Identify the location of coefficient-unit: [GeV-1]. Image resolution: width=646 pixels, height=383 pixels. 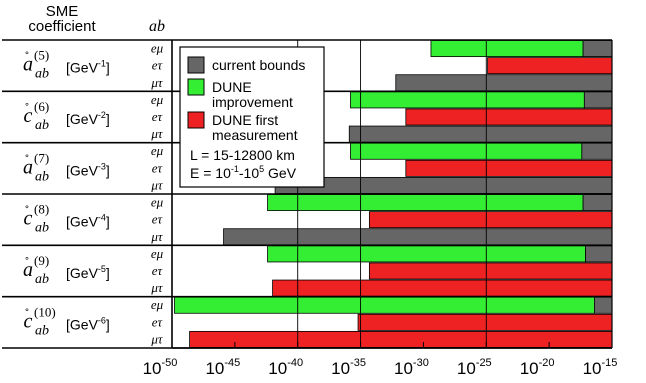
(88, 67).